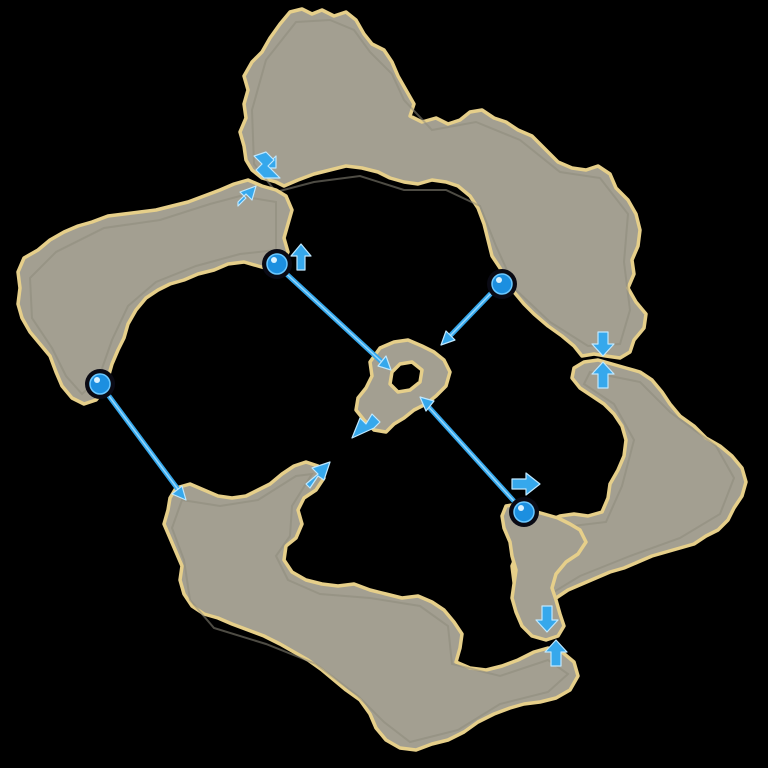 The width and height of the screenshot is (768, 768). What do you see at coordinates (551, 636) in the screenshot?
I see `southeast-gate` at bounding box center [551, 636].